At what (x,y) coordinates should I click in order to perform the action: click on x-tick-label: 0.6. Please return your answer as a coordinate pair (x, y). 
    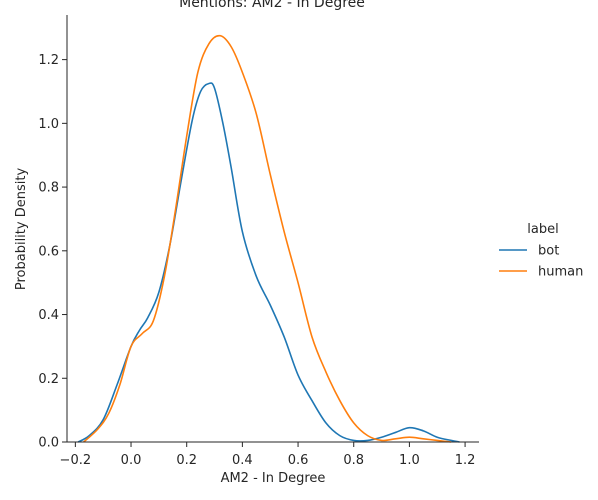
    Looking at the image, I should click on (298, 460).